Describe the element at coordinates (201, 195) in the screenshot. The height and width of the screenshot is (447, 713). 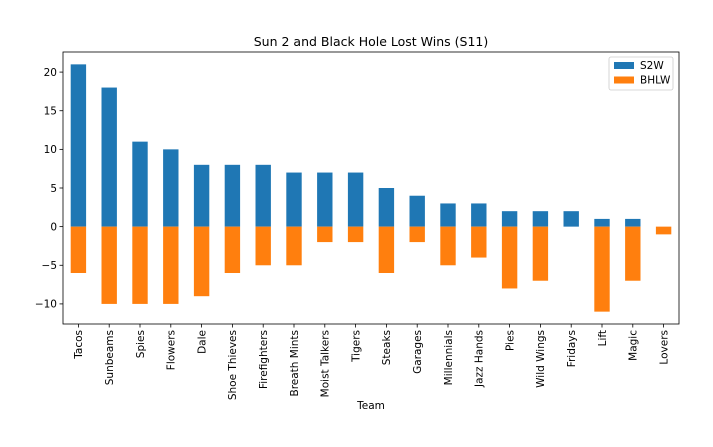
I see `bar-s2w-dale` at that location.